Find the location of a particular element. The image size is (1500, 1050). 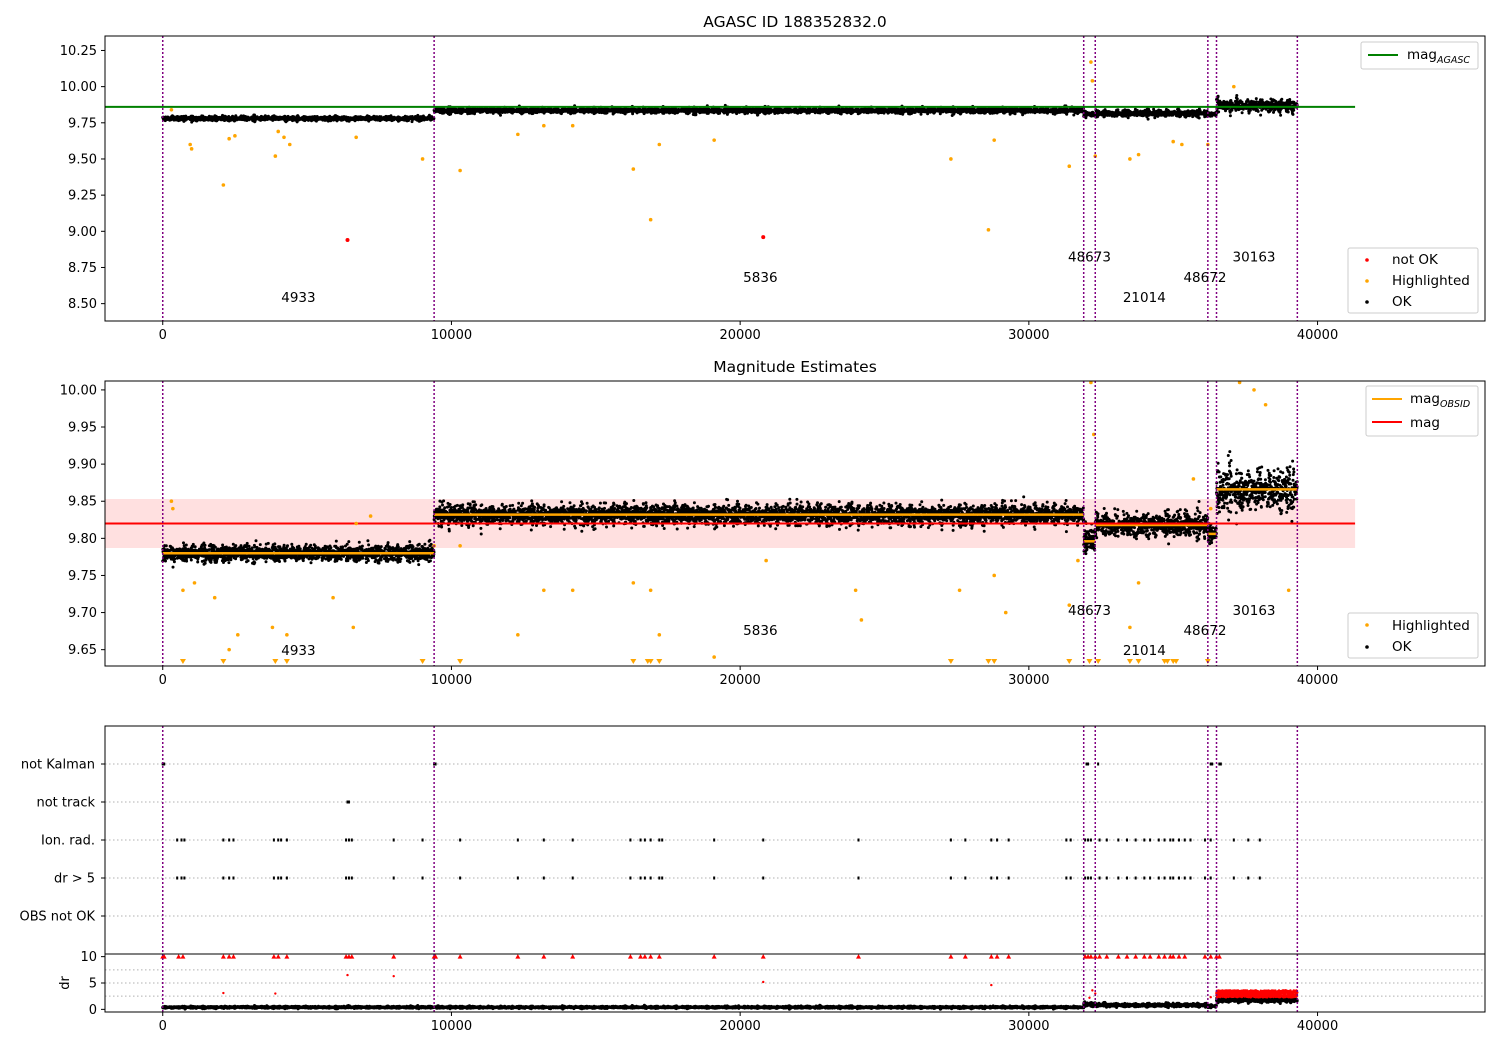

svg-text: magOBSID is located at coordinates (1440, 400).